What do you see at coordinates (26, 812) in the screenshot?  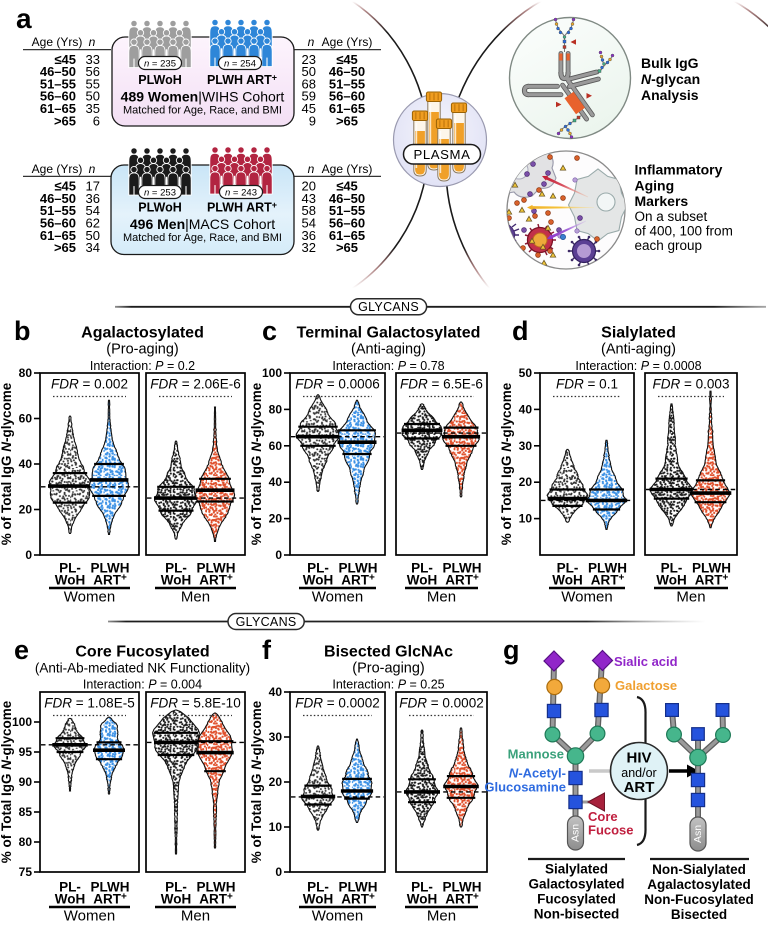 I see `svg-text: 85` at bounding box center [26, 812].